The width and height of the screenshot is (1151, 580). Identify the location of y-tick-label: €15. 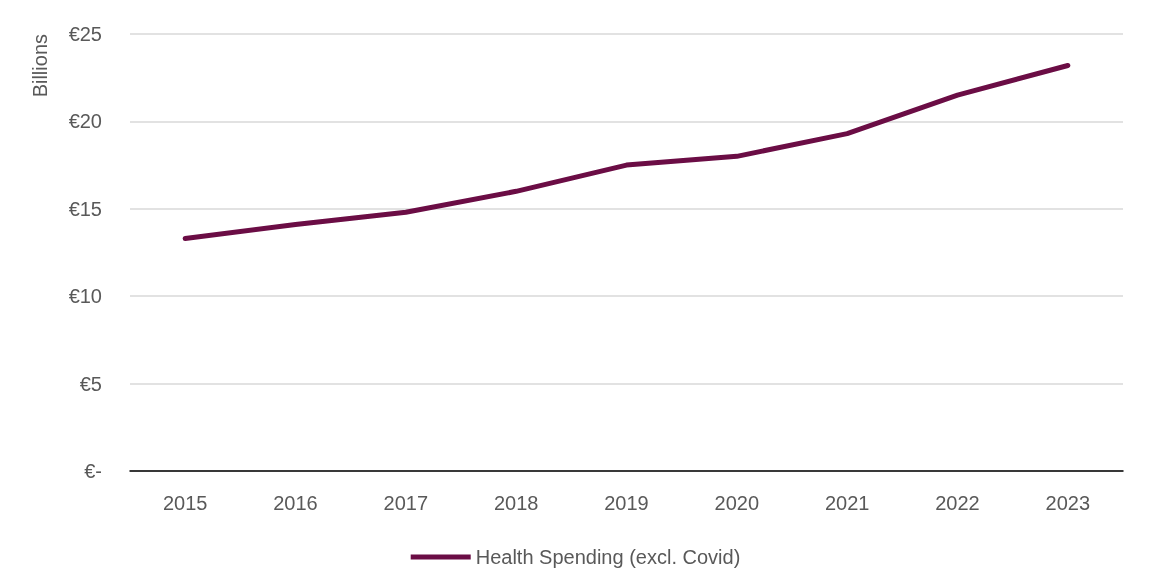
(85, 208).